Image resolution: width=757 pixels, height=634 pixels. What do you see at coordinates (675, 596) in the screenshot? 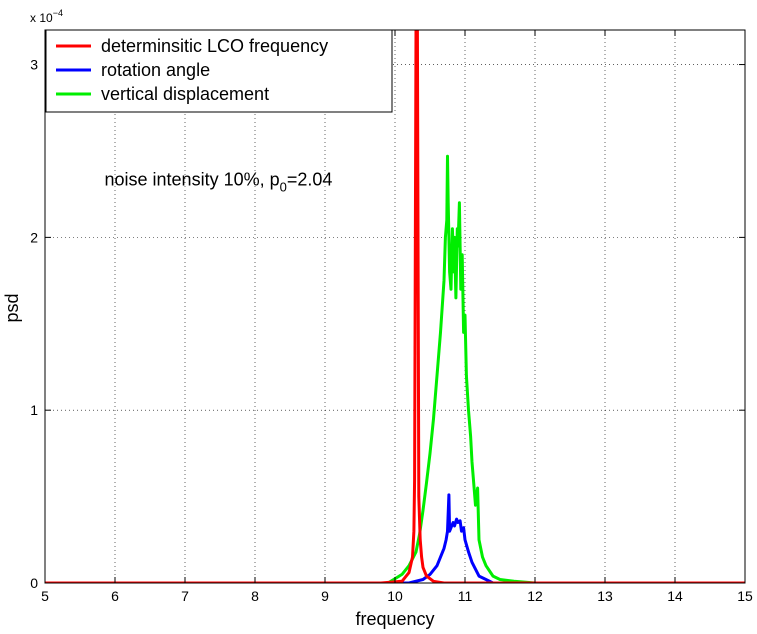
I see `x-tick-label: 14` at bounding box center [675, 596].